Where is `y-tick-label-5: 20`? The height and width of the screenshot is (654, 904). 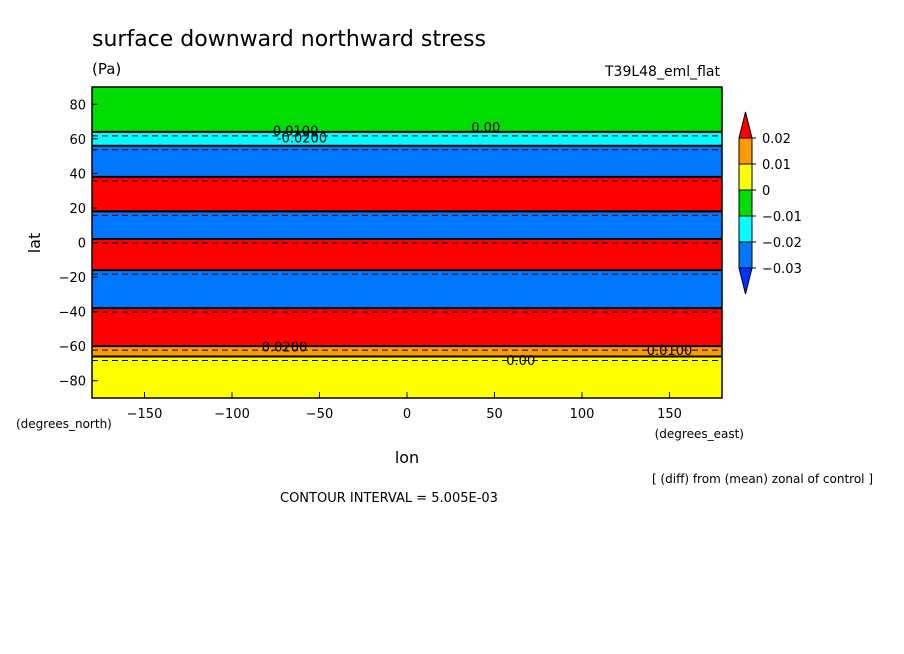 y-tick-label-5: 20 is located at coordinates (77, 209).